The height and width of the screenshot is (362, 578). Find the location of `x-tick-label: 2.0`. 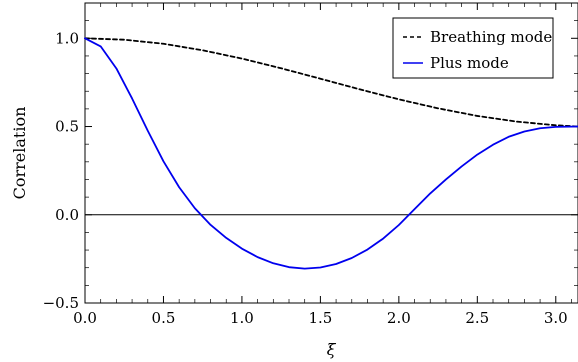

x-tick-label: 2.0 is located at coordinates (399, 318).